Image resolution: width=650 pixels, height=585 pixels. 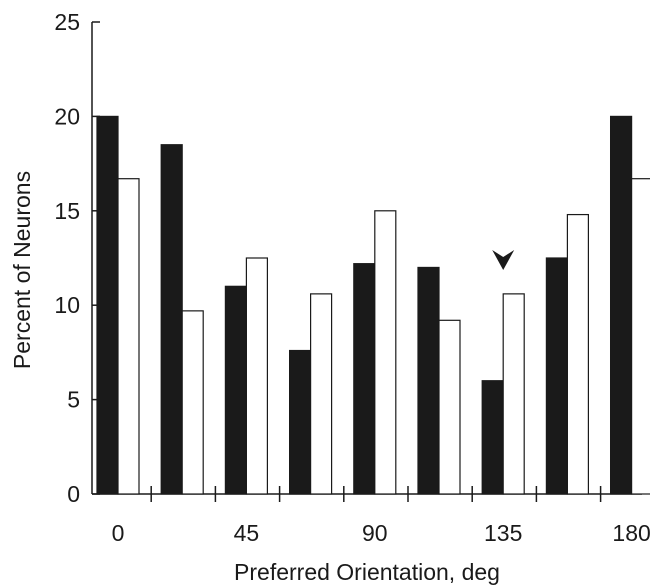 What do you see at coordinates (67, 22) in the screenshot?
I see `y-tick-label: 25` at bounding box center [67, 22].